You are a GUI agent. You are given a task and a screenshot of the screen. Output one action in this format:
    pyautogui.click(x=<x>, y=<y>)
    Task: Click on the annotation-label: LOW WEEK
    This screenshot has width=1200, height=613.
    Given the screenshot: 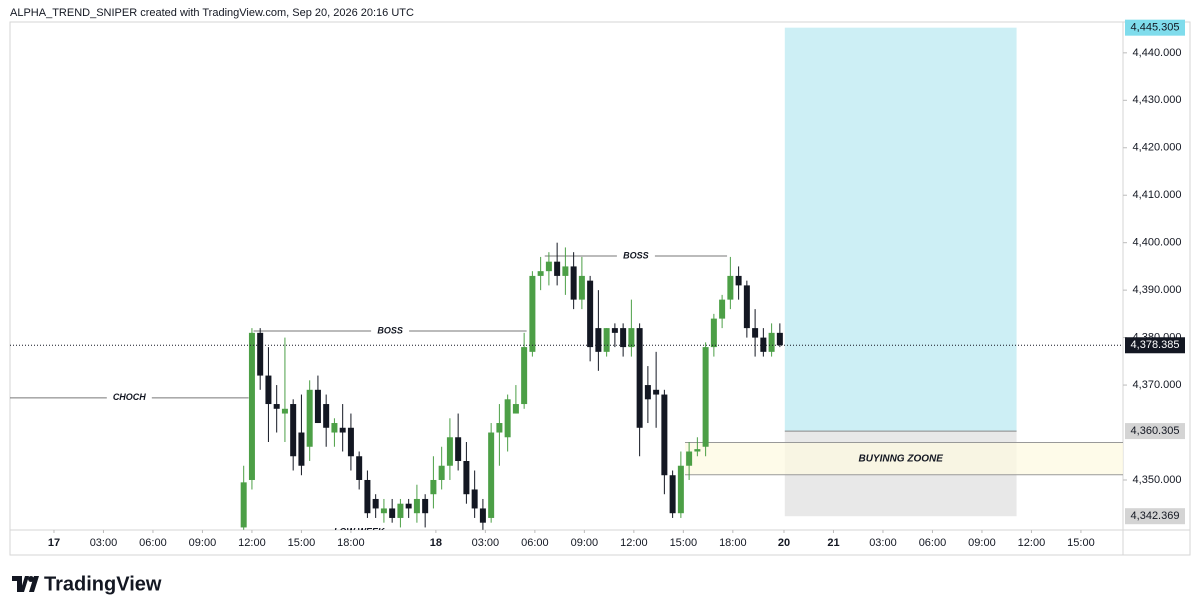 What is the action you would take?
    pyautogui.click(x=360, y=532)
    